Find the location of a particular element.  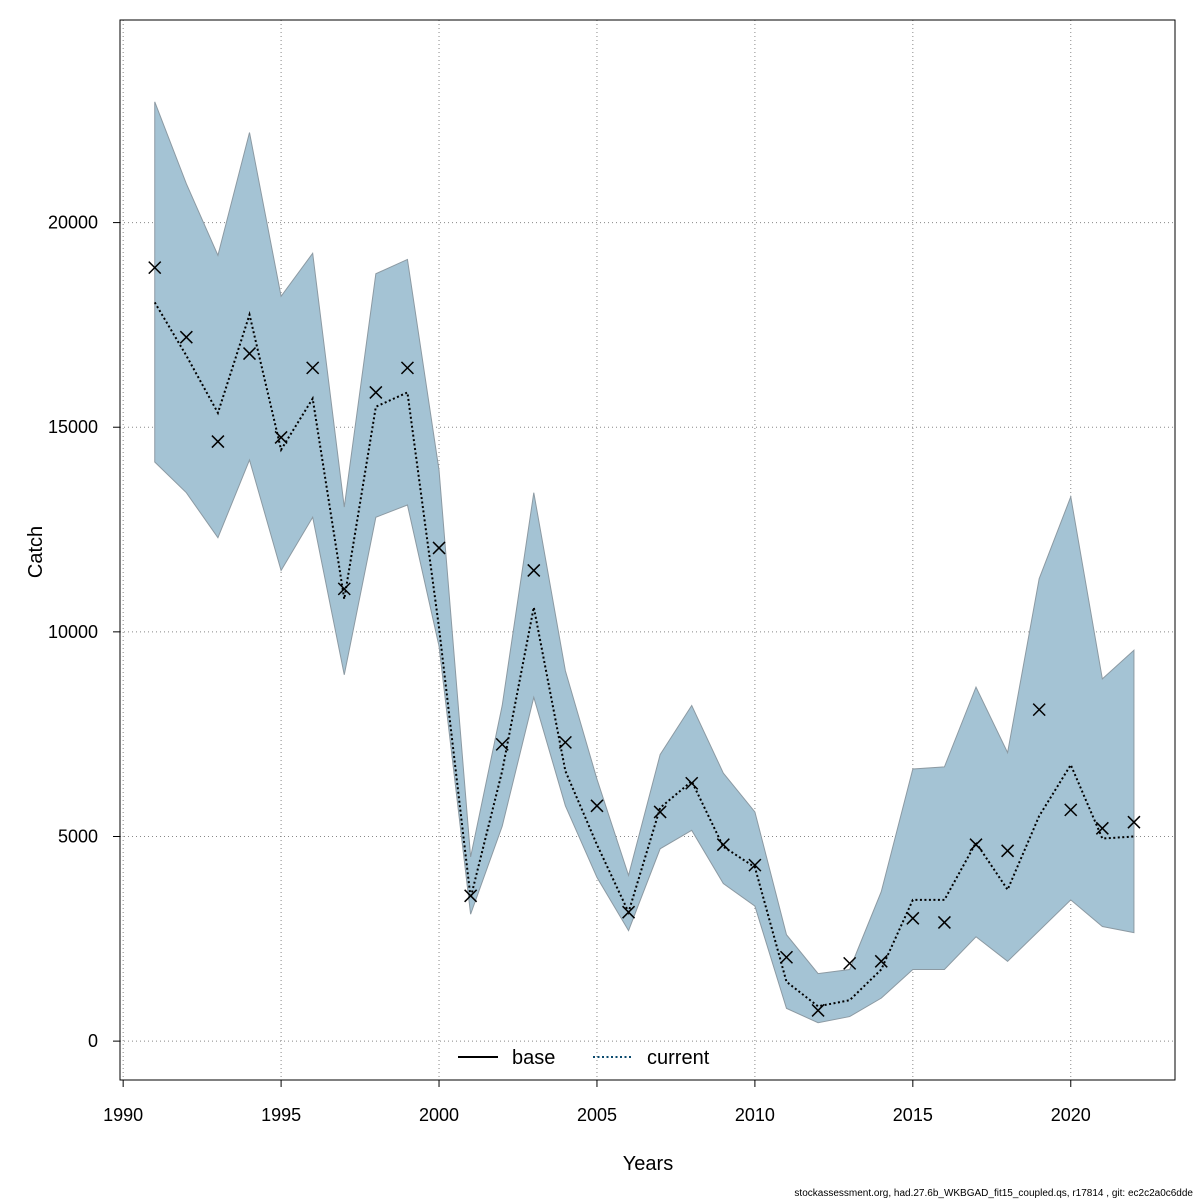

legend-label-base: base is located at coordinates (533, 1058).